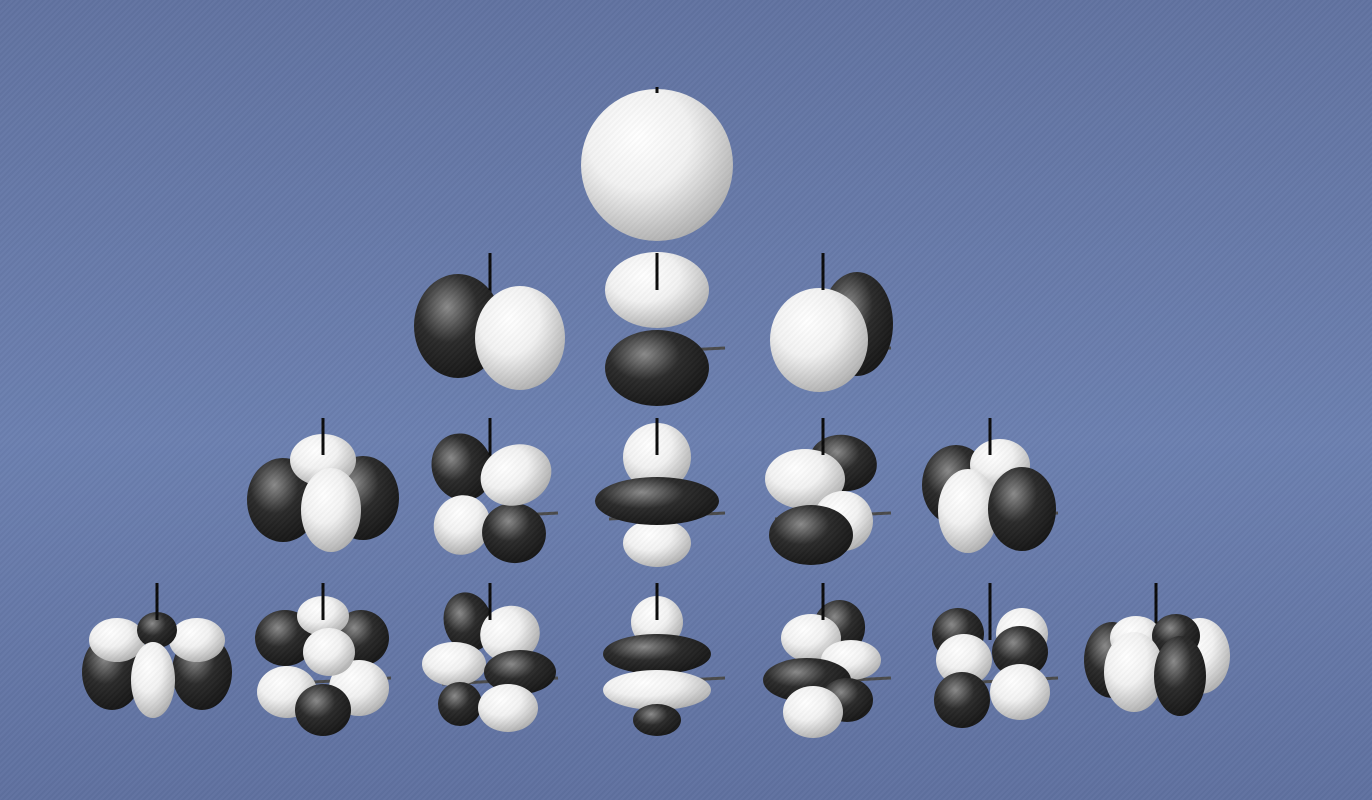 The width and height of the screenshot is (1372, 800). I want to click on orbital-l1-m1, so click(831, 322).